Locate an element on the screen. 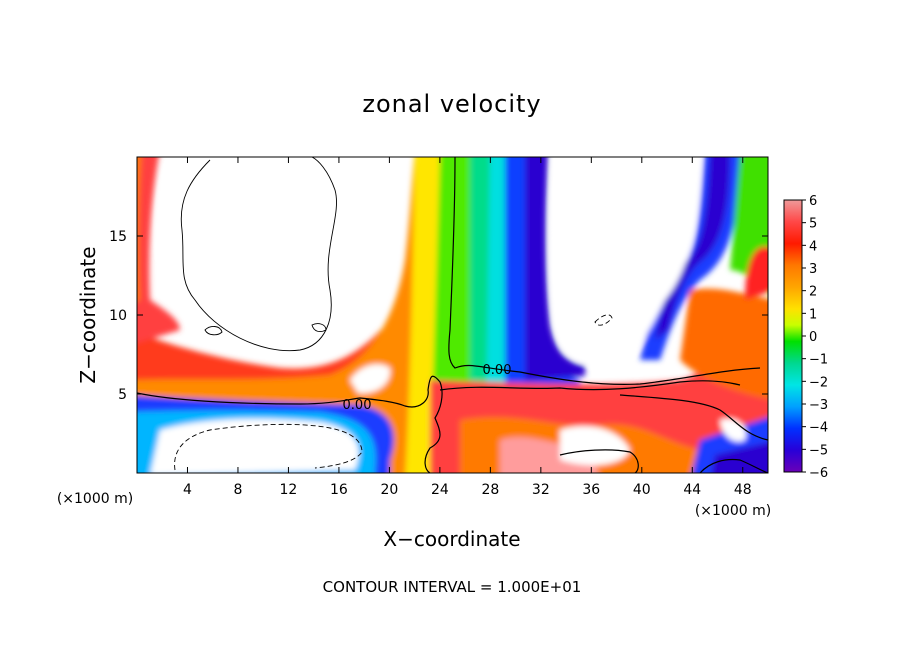 The height and width of the screenshot is (654, 904). colorbar-tick-label-5: 1 is located at coordinates (813, 314).